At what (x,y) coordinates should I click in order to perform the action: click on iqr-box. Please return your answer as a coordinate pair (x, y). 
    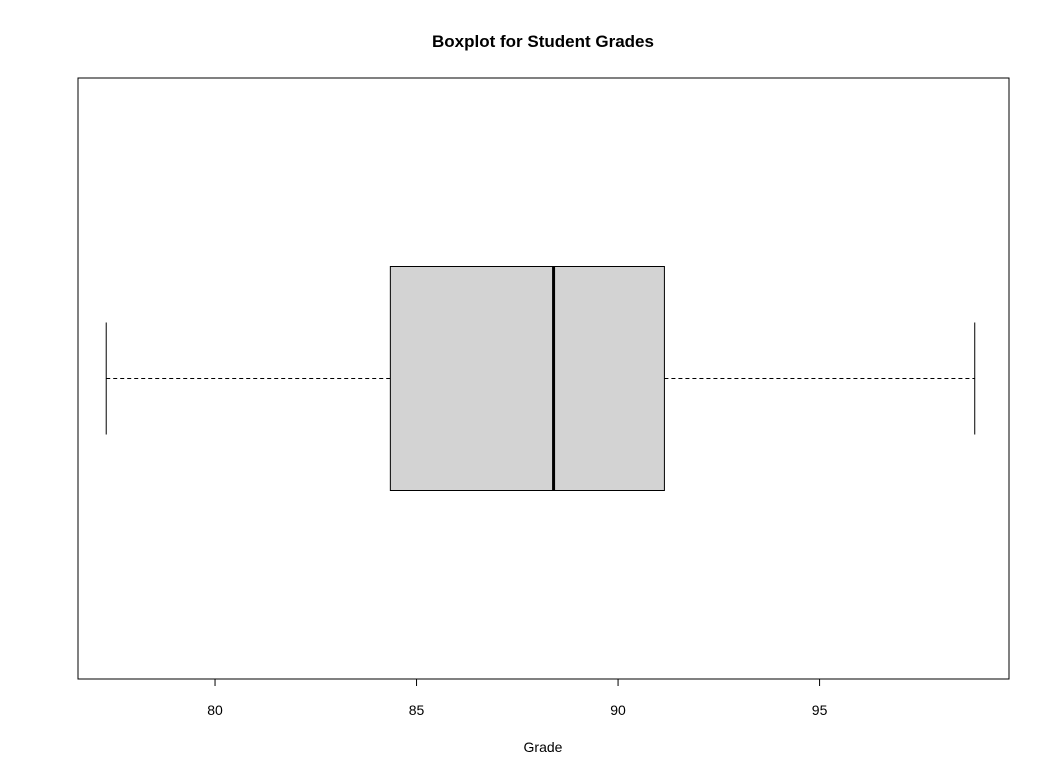
    Looking at the image, I should click on (527, 378).